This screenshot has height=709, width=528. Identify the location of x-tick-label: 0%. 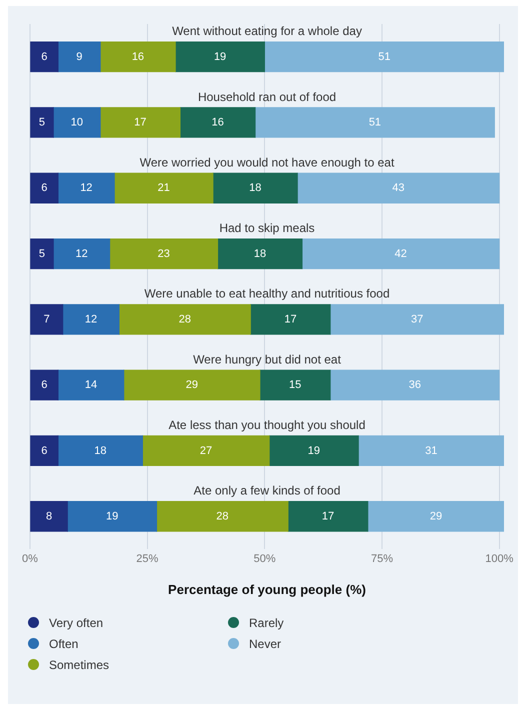
(30, 558).